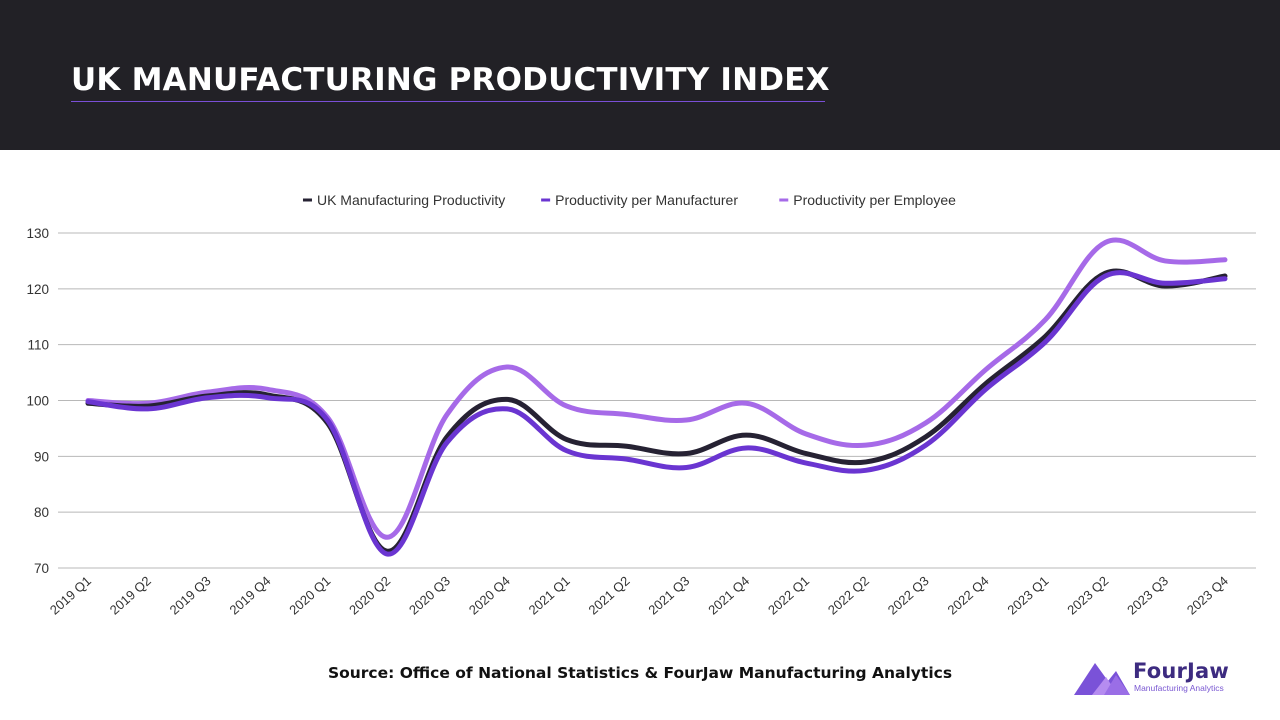  What do you see at coordinates (190, 595) in the screenshot?
I see `x-tick-label: 2019 Q3` at bounding box center [190, 595].